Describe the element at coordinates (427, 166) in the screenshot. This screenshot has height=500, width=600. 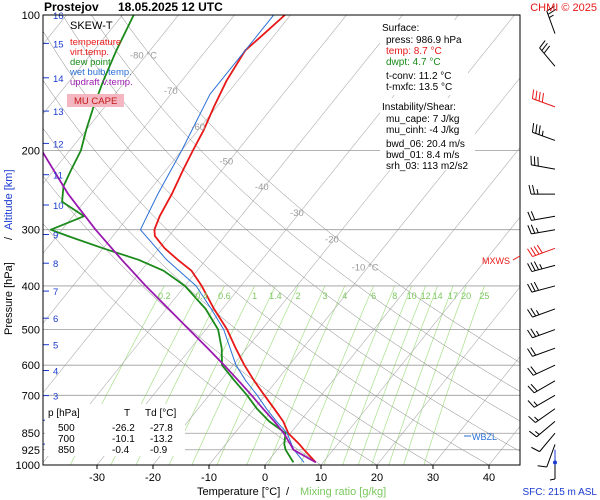
I see `instability-srh03: srh_03: 113 m2/s2` at that location.